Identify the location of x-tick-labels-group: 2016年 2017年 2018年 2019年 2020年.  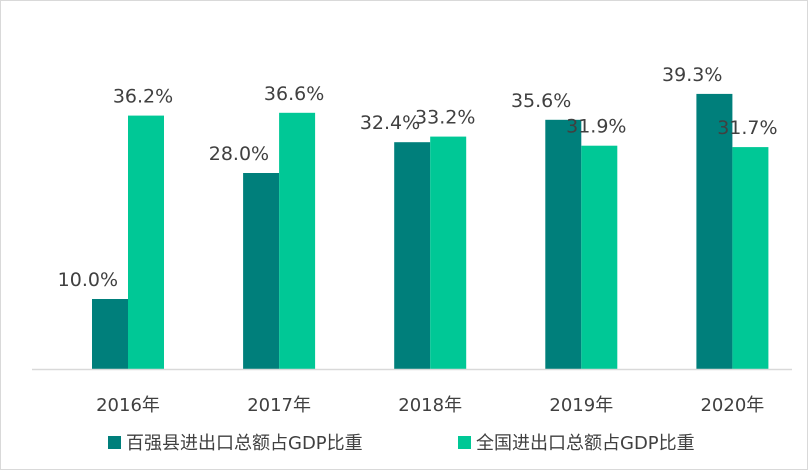
(430, 405).